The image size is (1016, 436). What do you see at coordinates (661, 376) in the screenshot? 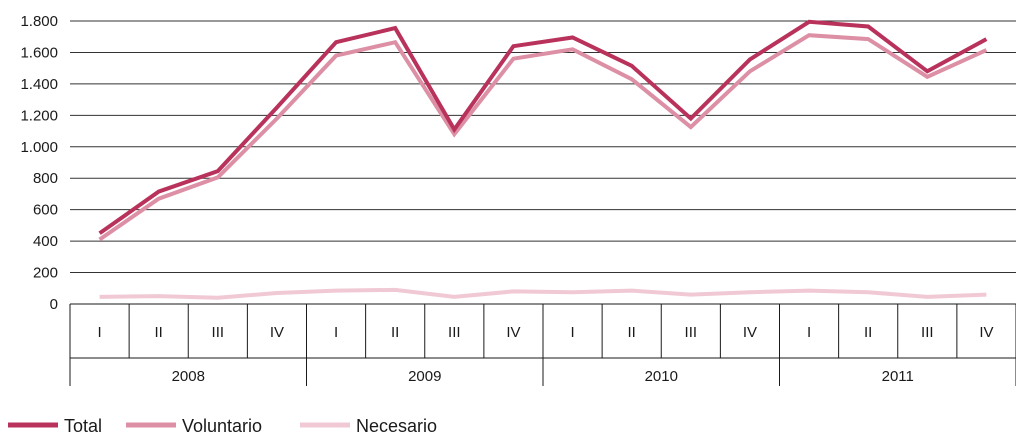
I see `x-group-label: 2010` at bounding box center [661, 376].